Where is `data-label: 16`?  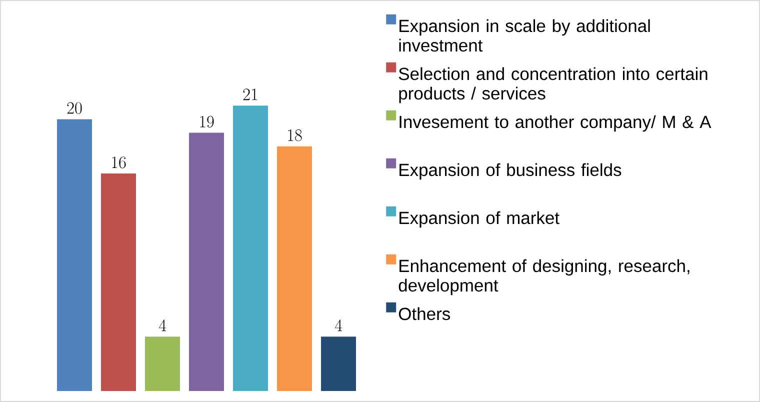 data-label: 16 is located at coordinates (119, 162).